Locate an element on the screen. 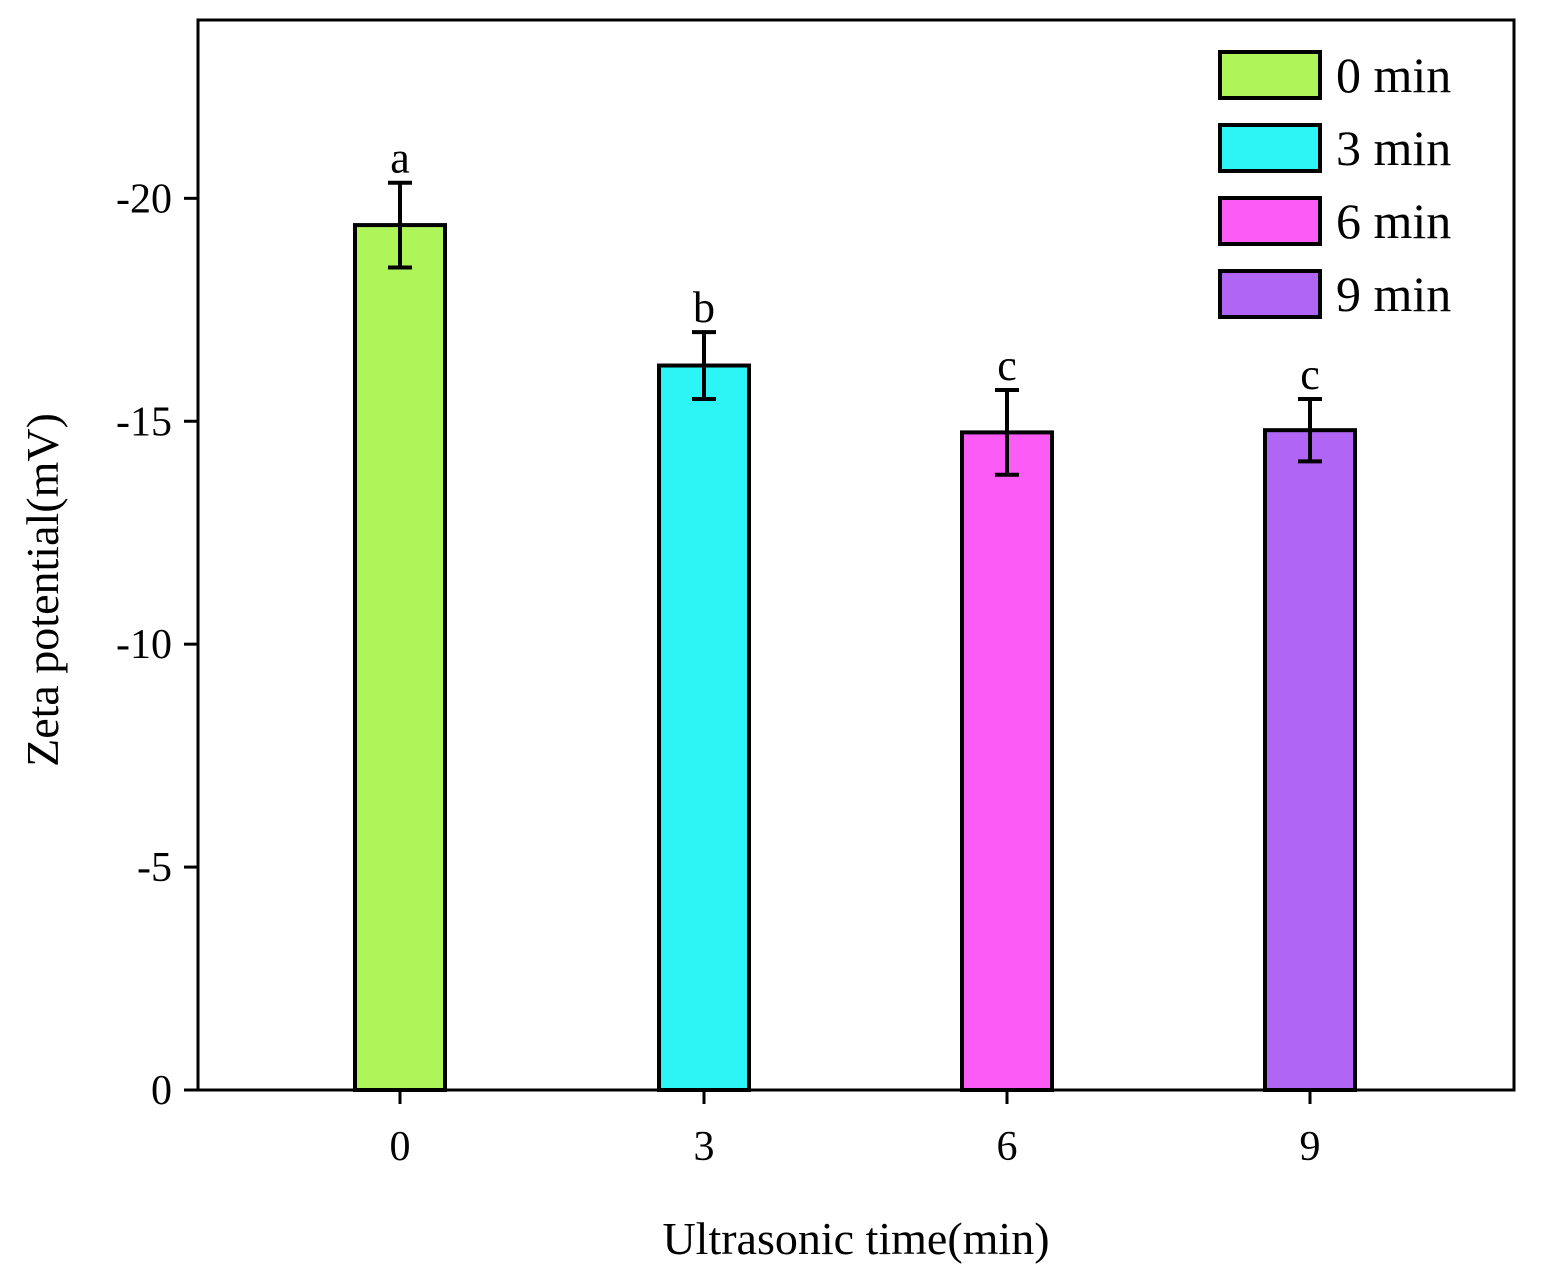 The height and width of the screenshot is (1279, 1549). legend-item: 3 min is located at coordinates (1334, 148).